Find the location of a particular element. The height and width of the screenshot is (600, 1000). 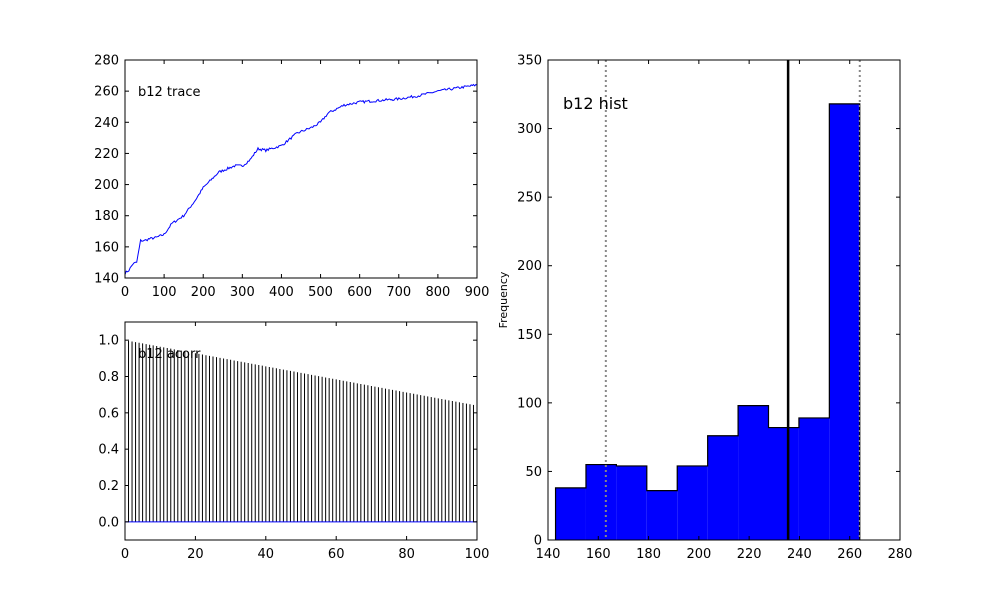

trace-y-tick-label: 200 is located at coordinates (106, 185).